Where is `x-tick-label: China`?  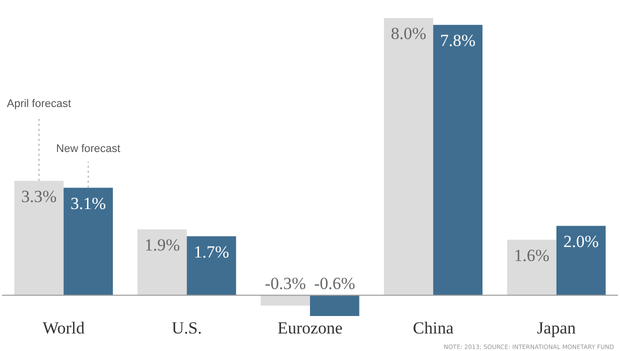
x-tick-label: China is located at coordinates (433, 328).